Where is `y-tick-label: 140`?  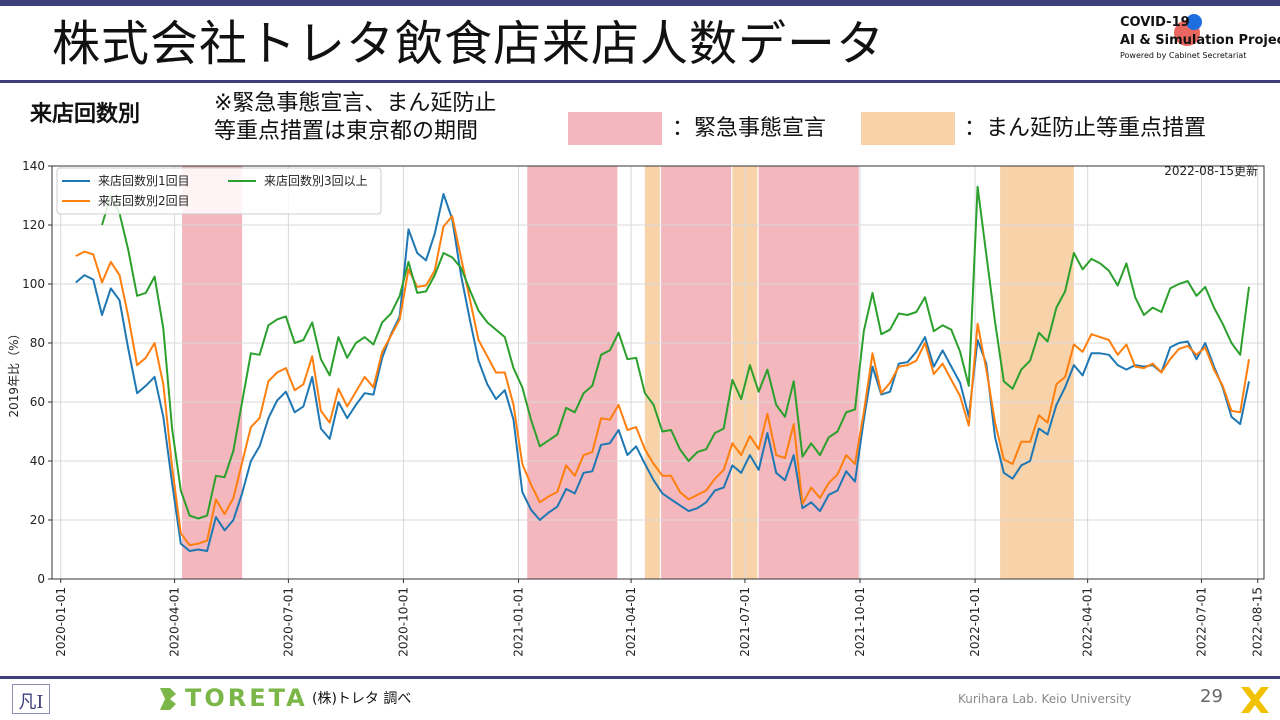 y-tick-label: 140 is located at coordinates (33, 166).